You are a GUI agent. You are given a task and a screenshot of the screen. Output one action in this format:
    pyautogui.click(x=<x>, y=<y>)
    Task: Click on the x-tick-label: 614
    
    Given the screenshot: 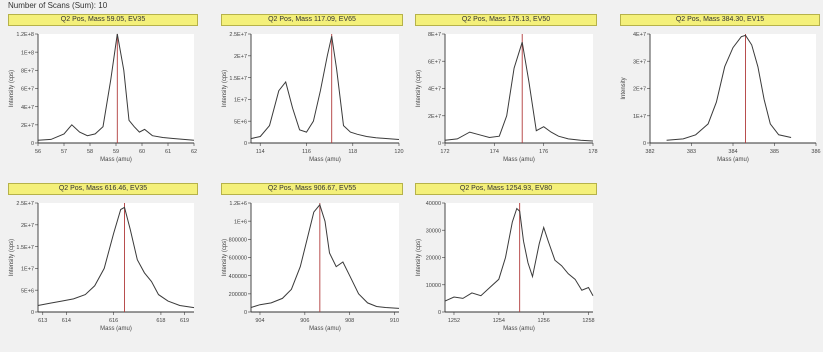 What is the action you would take?
    pyautogui.click(x=66, y=321)
    